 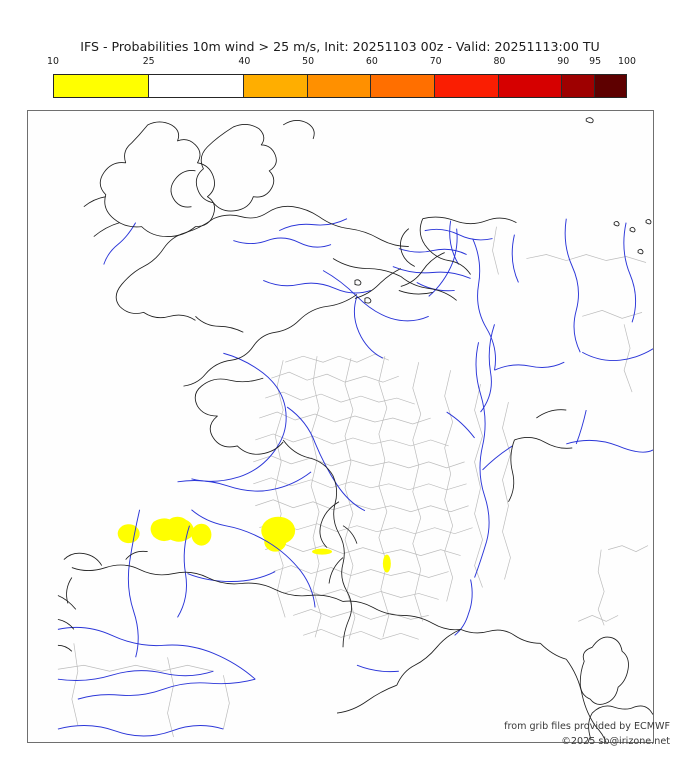 I want to click on colorbar-legend: 10 25 40 50 60 70 80 90 95 100, so click(x=341, y=78).